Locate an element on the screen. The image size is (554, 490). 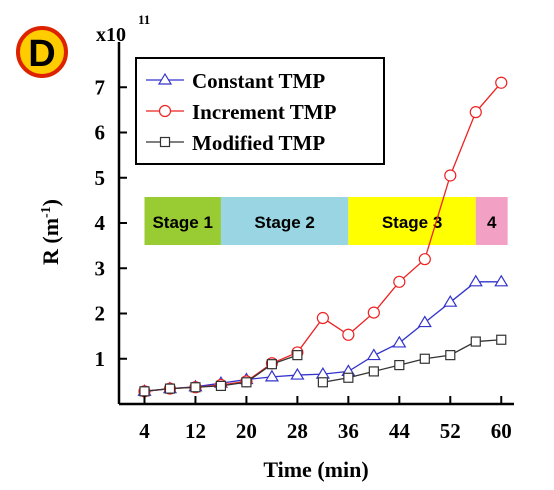
y-tick-label: 2 is located at coordinates (100, 314).